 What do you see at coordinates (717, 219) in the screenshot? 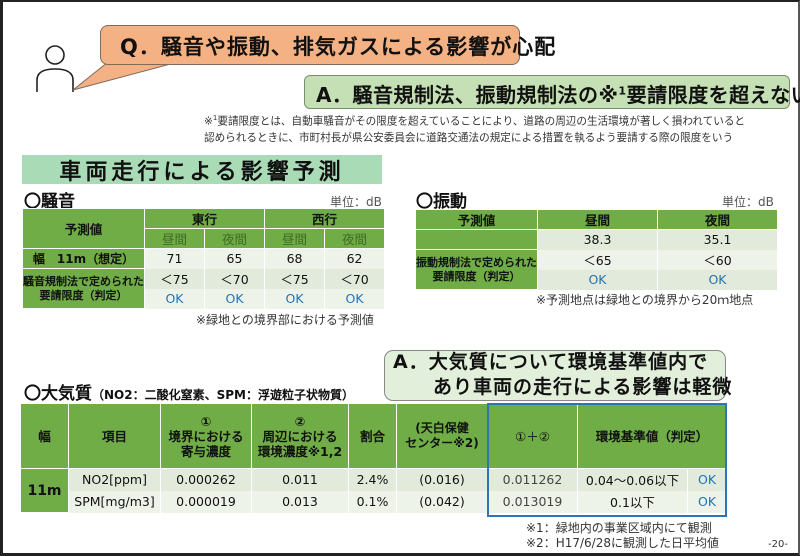
I see `vibration-col-night: 夜間` at bounding box center [717, 219].